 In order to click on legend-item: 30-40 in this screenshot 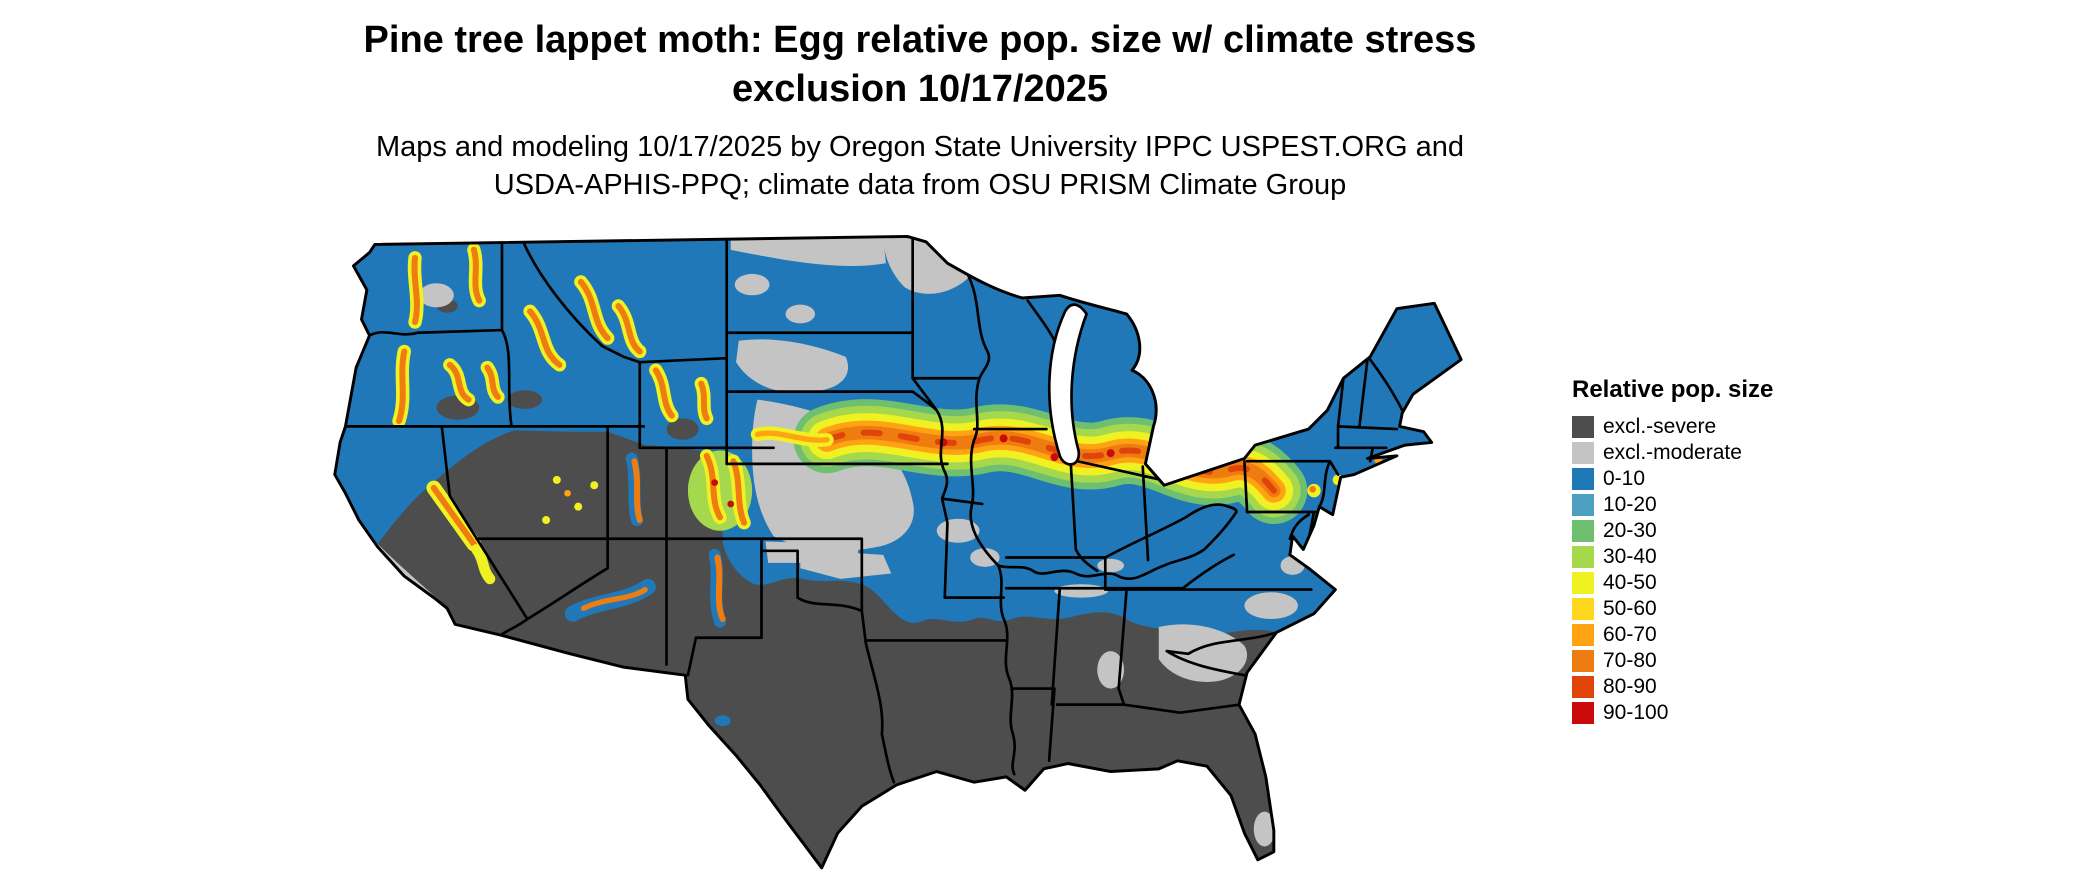, I will do `click(1712, 557)`.